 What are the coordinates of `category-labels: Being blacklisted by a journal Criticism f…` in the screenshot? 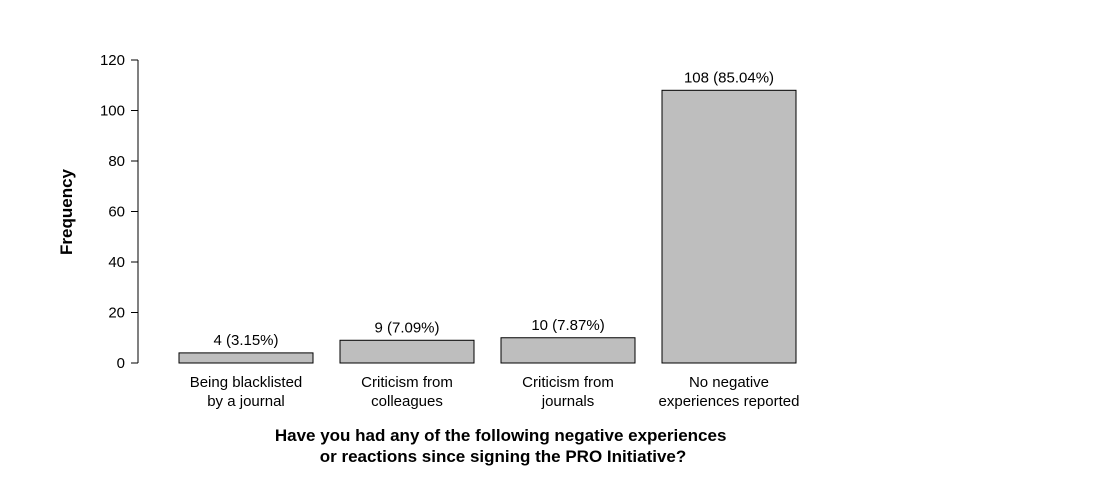 It's located at (495, 392).